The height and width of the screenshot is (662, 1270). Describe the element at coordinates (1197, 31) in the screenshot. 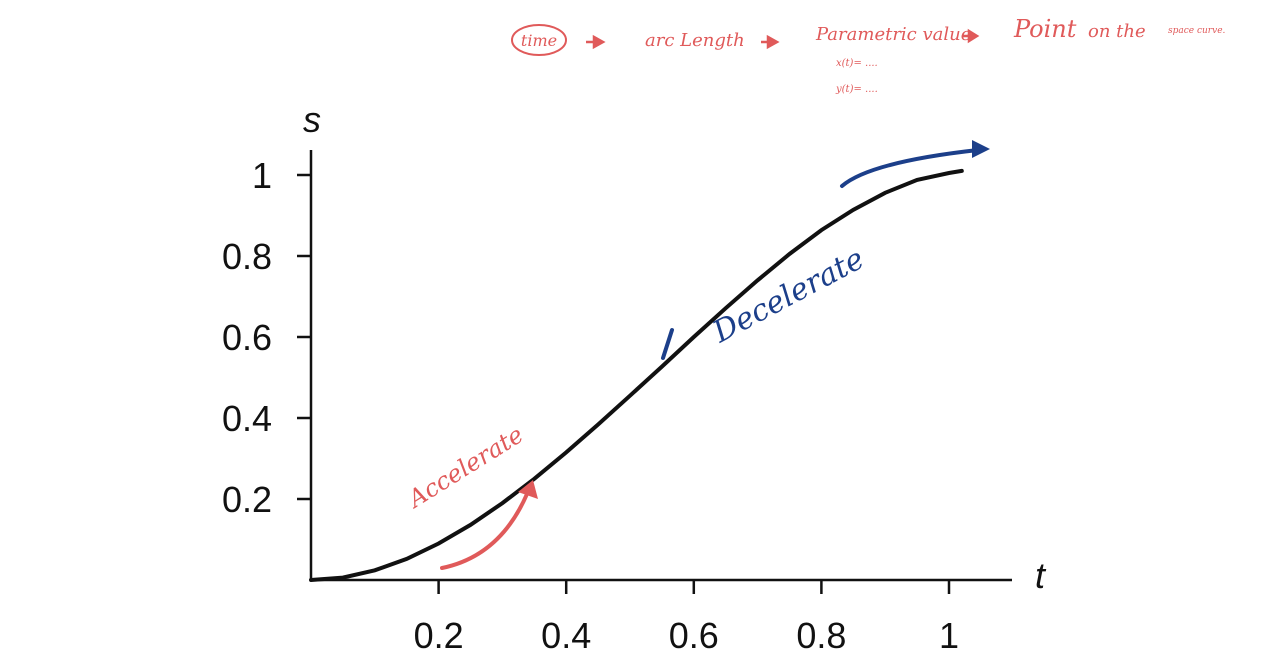

I see `note-space-curve: space curve.` at that location.